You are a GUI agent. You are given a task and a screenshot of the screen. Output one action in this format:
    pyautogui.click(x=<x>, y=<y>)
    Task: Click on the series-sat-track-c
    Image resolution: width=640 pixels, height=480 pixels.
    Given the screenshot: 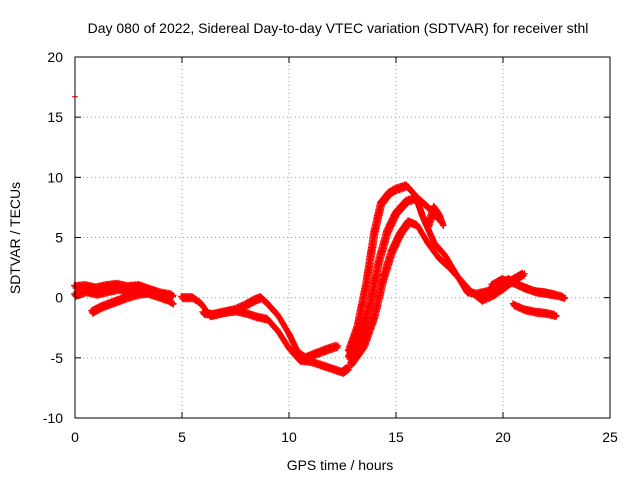 What is the action you would take?
    pyautogui.click(x=132, y=302)
    